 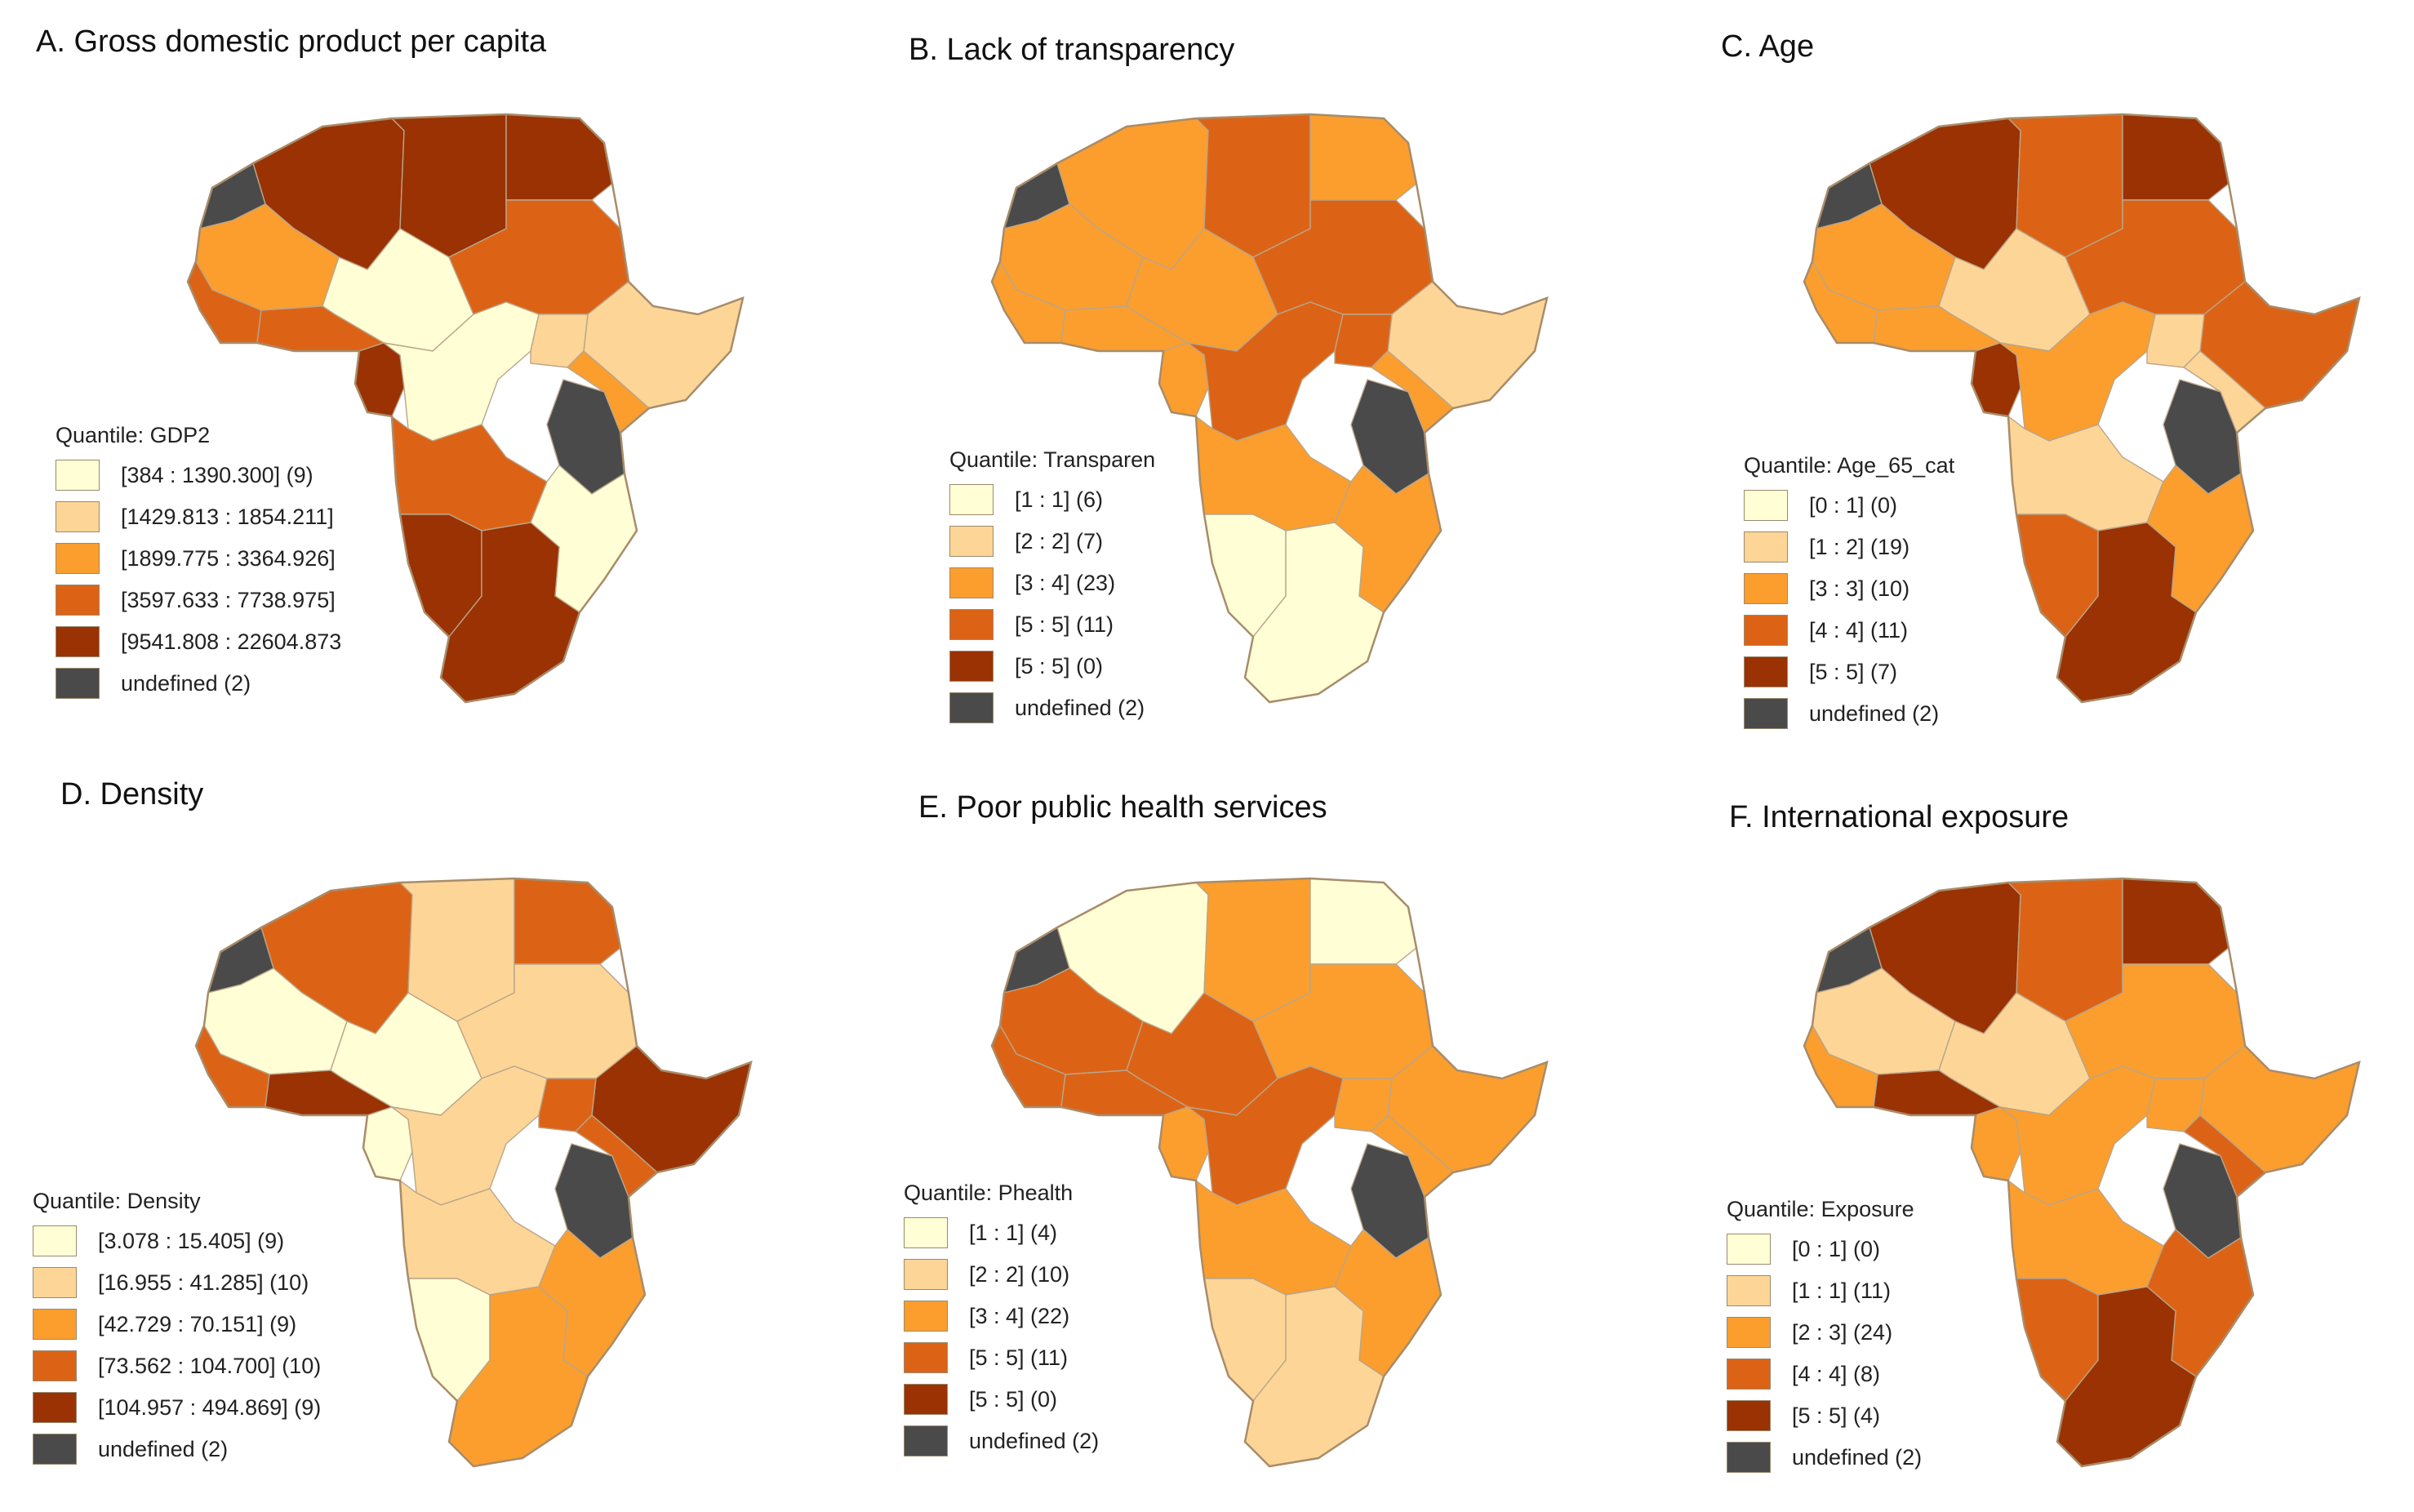 I want to click on legend-label: [5 : 5] (4), so click(x=1836, y=1415).